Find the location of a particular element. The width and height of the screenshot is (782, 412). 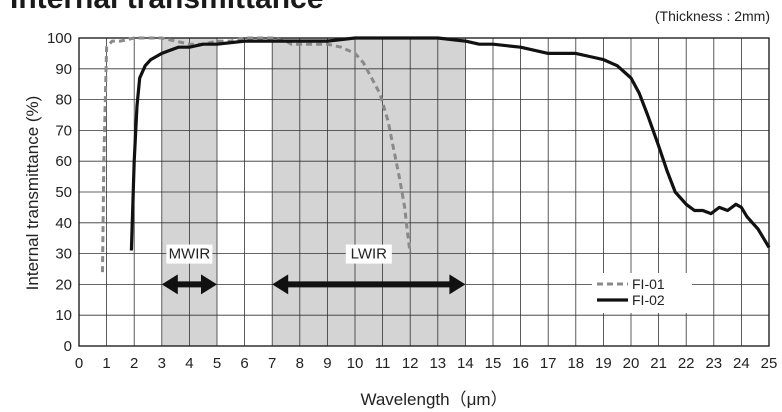

legend-box is located at coordinates (642, 293).